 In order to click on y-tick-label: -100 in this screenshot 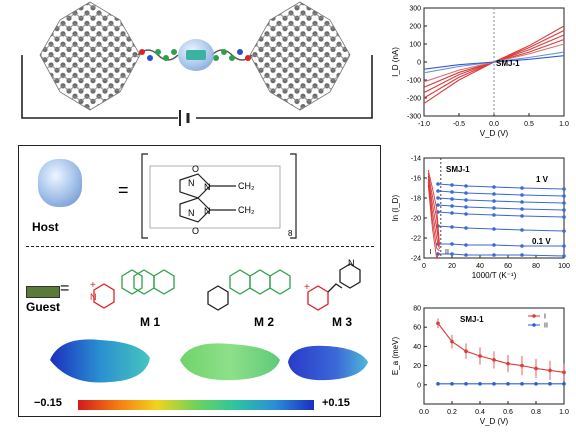, I will do `click(414, 81)`.